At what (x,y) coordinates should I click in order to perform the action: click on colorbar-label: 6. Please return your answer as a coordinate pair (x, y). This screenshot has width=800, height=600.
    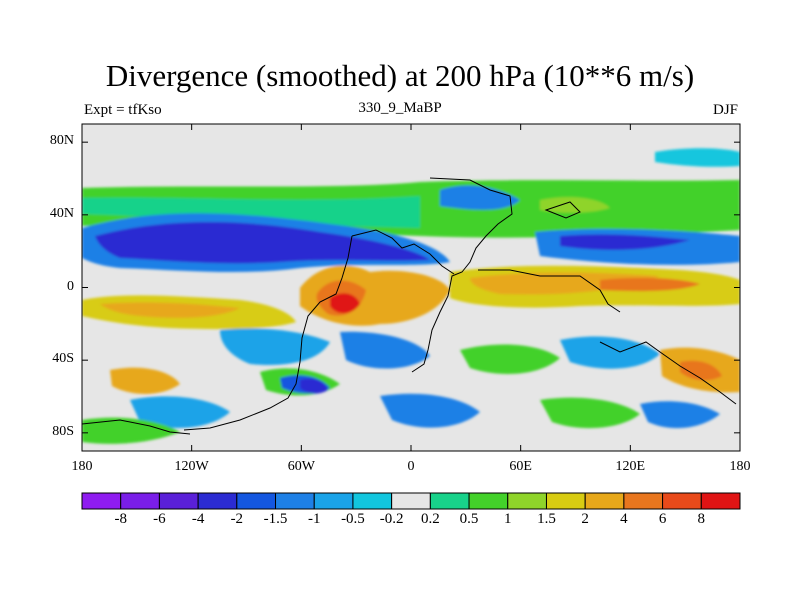
    Looking at the image, I should click on (662, 519).